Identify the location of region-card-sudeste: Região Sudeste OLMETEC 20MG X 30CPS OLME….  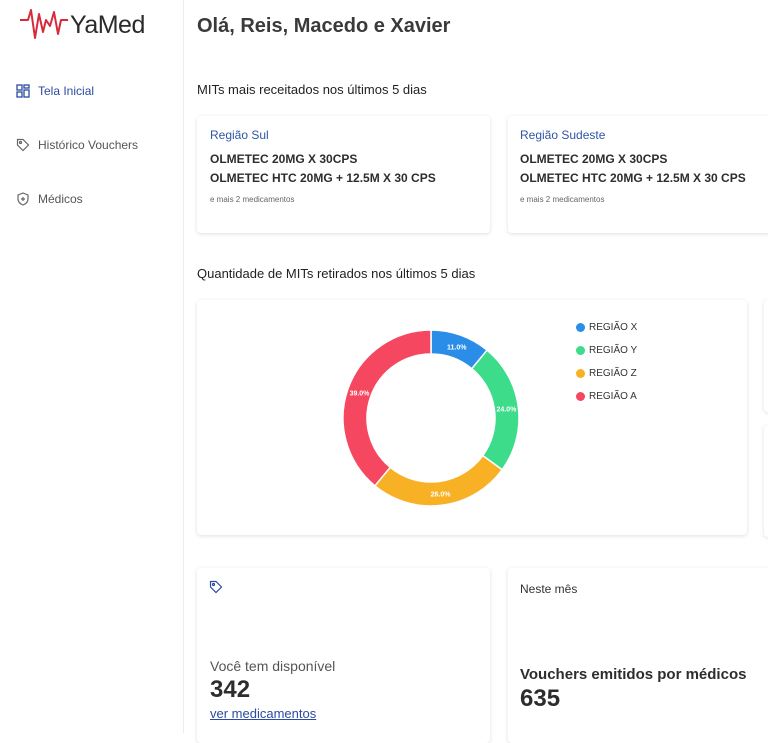
(638, 174).